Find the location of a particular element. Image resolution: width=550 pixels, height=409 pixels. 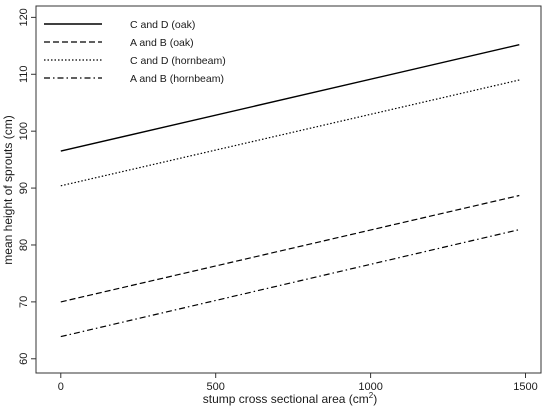

x-tick-label: 500 is located at coordinates (216, 387).